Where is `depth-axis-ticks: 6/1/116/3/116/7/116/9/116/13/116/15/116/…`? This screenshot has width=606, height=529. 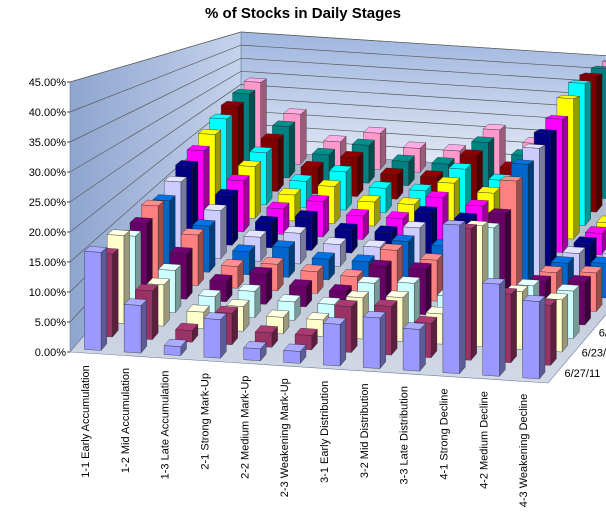
depth-axis-ticks: 6/1/116/3/116/7/116/9/116/13/116/15/116/… is located at coordinates (585, 354).